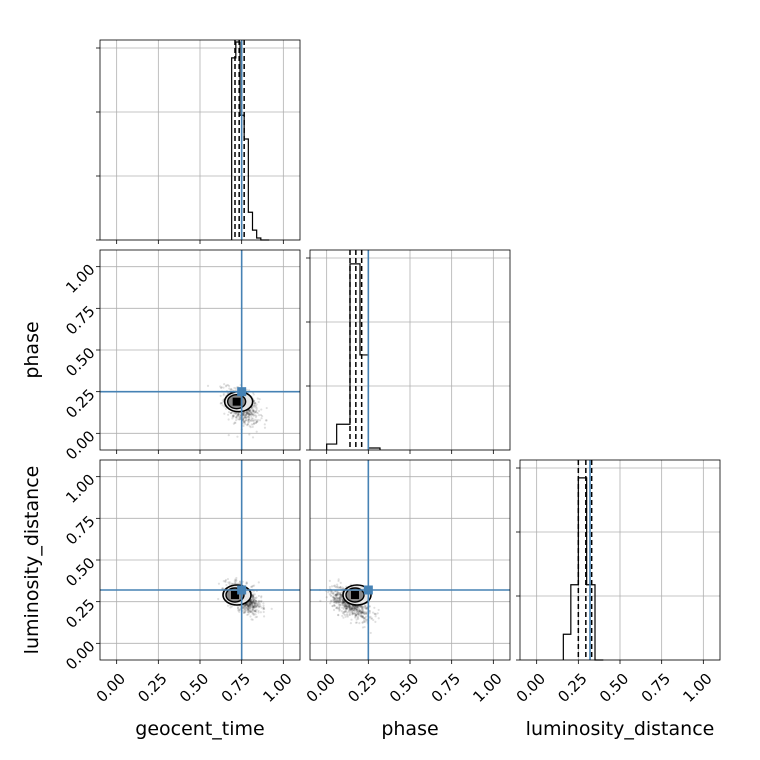  I want to click on y-tick-label: 0.50, so click(80, 362).